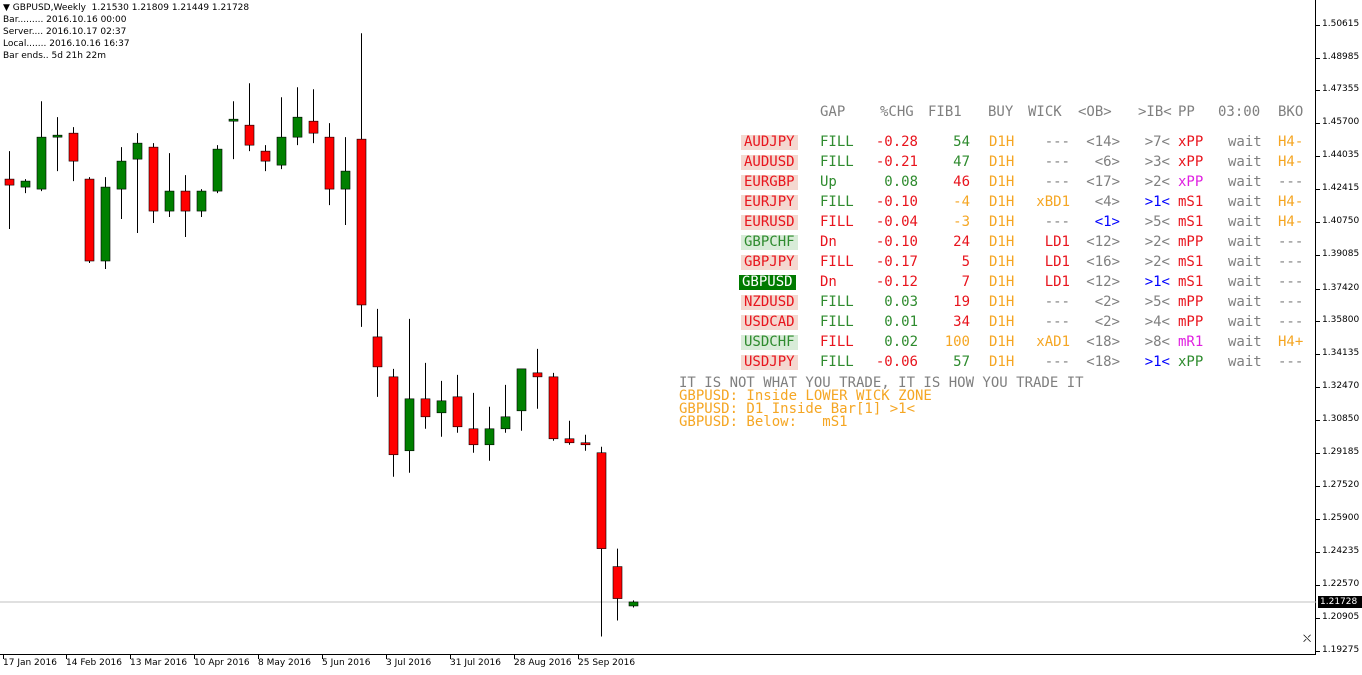  I want to click on cell-ob: <18>, so click(1103, 342).